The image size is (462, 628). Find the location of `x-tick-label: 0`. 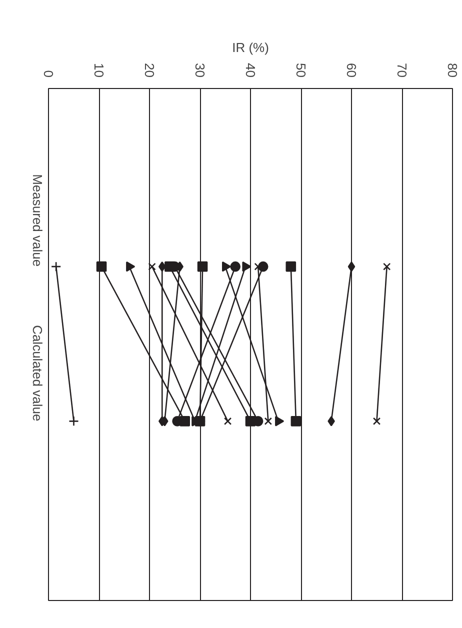

x-tick-label: 0 is located at coordinates (48, 74).